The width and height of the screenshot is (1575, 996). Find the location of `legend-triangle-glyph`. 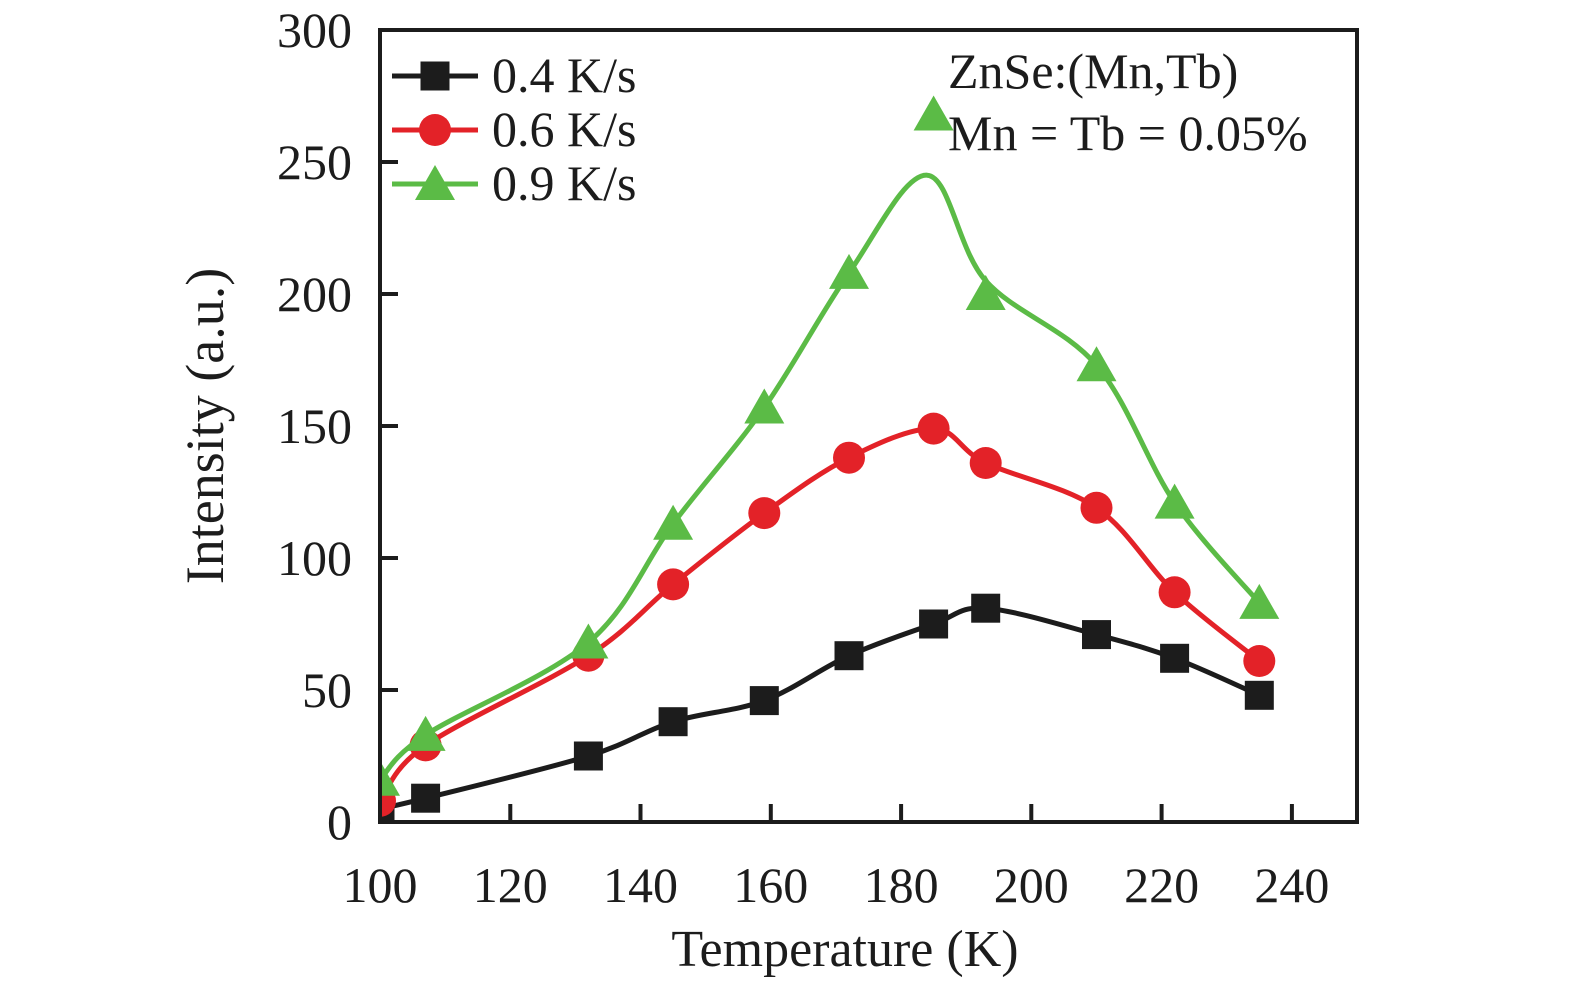

legend-triangle-glyph is located at coordinates (435, 182).